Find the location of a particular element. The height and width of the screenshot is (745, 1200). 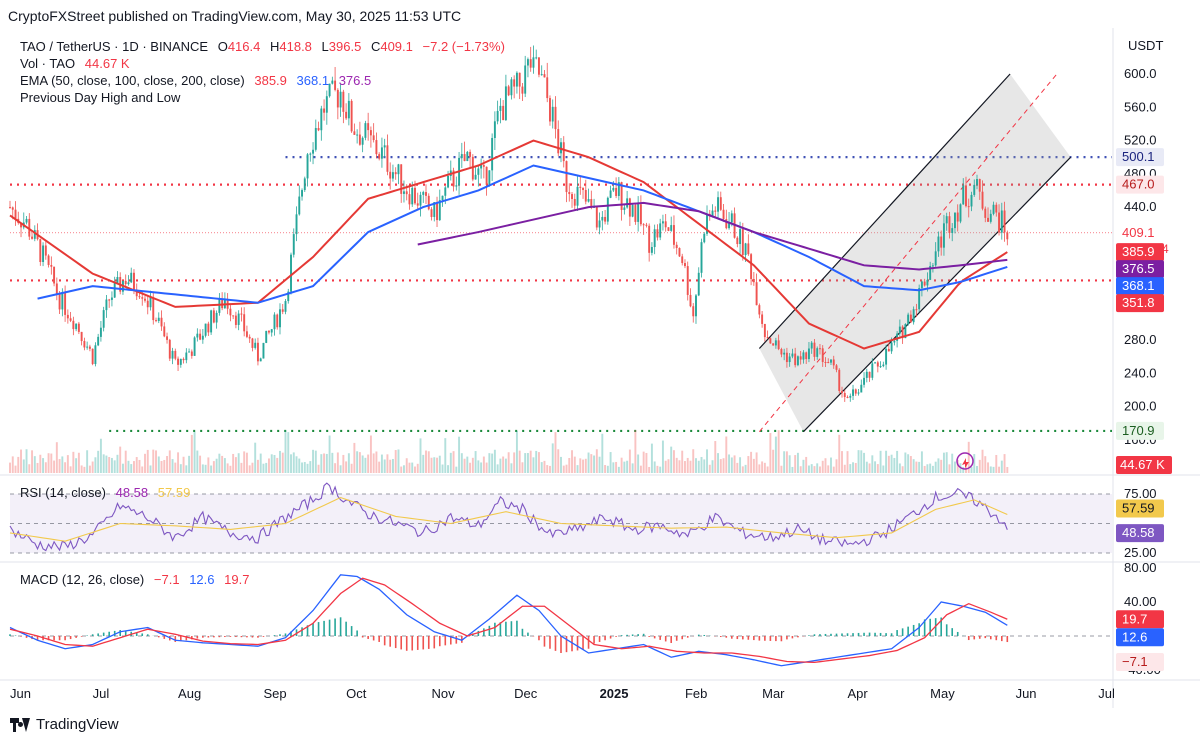

ema200-line is located at coordinates (712, 236).